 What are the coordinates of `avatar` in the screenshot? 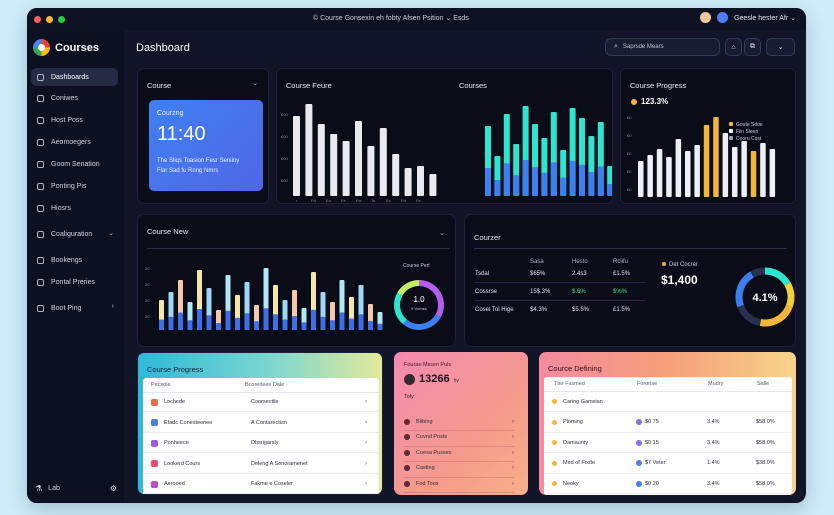 It's located at (706, 17).